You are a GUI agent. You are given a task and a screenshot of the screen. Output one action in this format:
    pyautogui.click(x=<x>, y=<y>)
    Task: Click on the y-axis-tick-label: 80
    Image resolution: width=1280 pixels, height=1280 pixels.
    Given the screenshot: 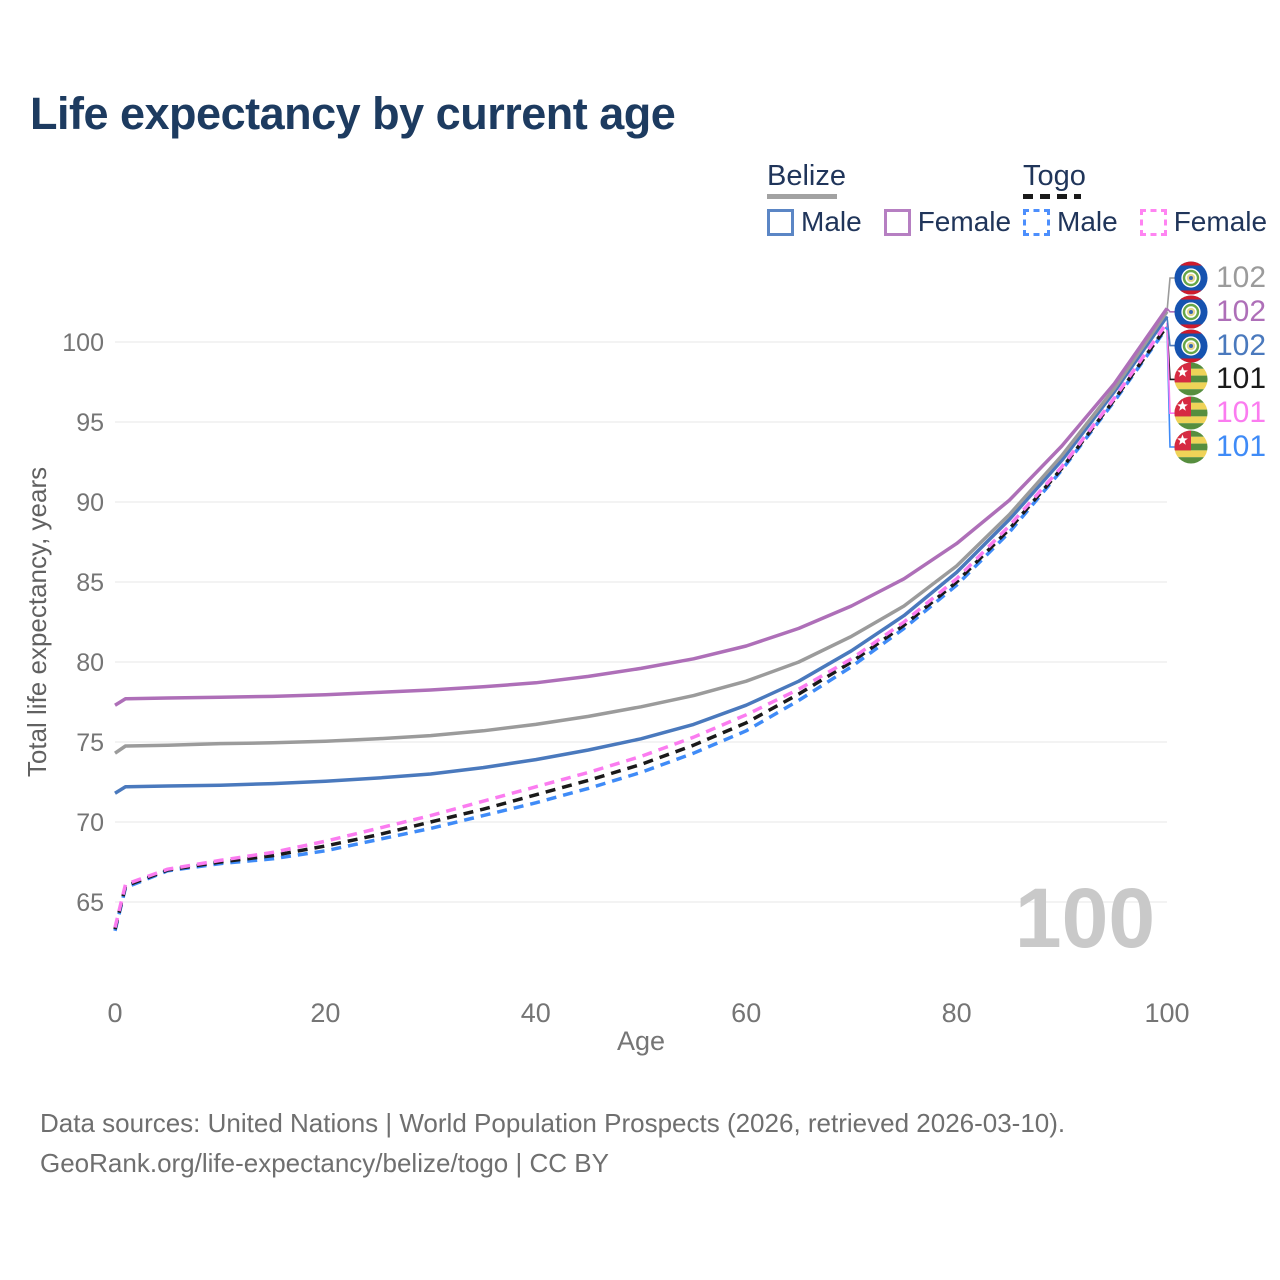 What is the action you would take?
    pyautogui.click(x=90, y=663)
    